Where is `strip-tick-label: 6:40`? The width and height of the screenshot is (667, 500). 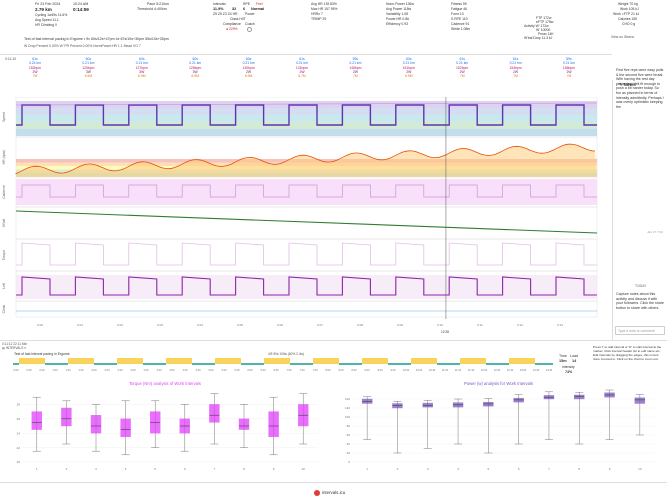 strip-tick-label: 6:40 is located at coordinates (276, 370).